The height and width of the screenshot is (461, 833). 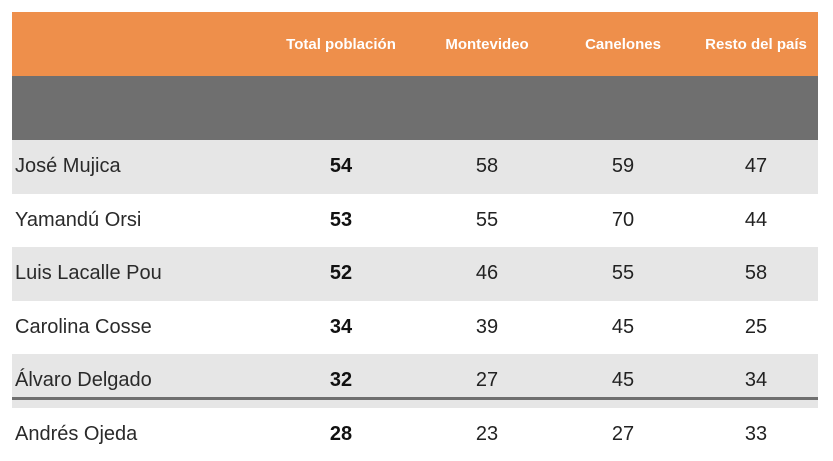 What do you see at coordinates (136, 221) in the screenshot?
I see `row-name: Yamandú Orsi` at bounding box center [136, 221].